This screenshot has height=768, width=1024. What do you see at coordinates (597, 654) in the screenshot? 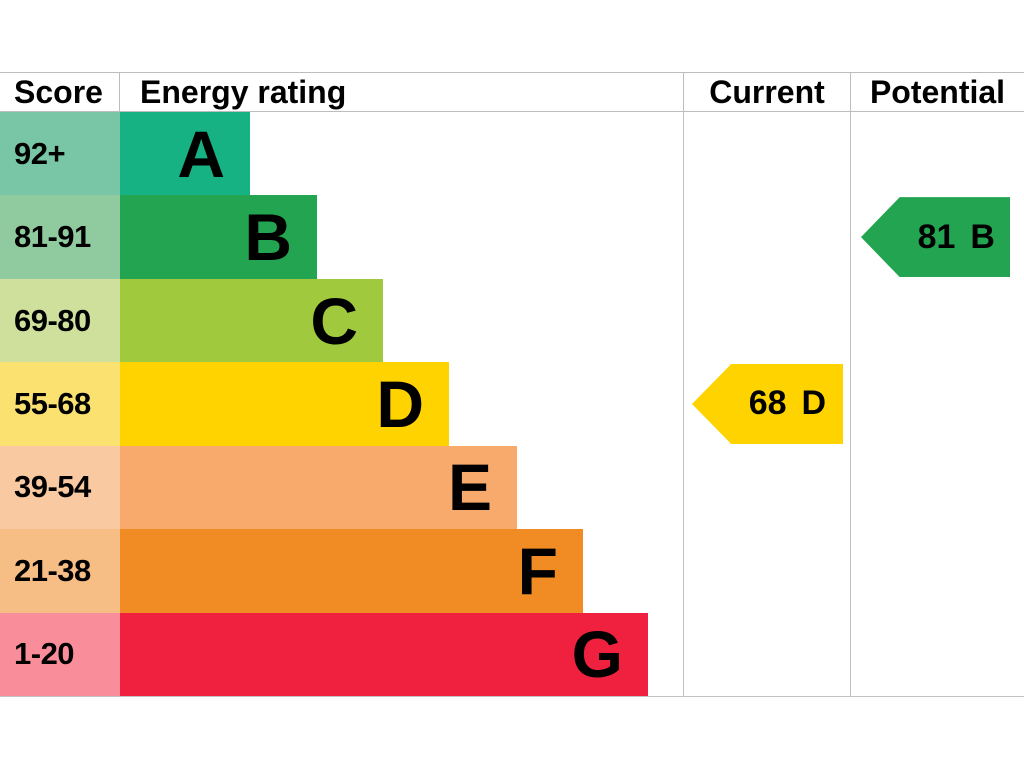
I see `rating-letter: G` at bounding box center [597, 654].